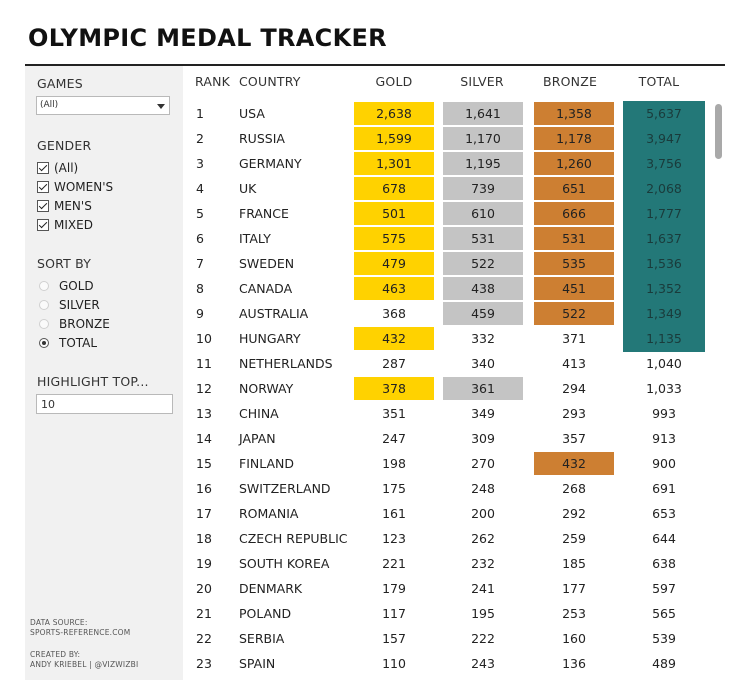 This screenshot has width=750, height=700. I want to click on table-row: 21 POLAND 117 195 253 565, so click(360, 613).